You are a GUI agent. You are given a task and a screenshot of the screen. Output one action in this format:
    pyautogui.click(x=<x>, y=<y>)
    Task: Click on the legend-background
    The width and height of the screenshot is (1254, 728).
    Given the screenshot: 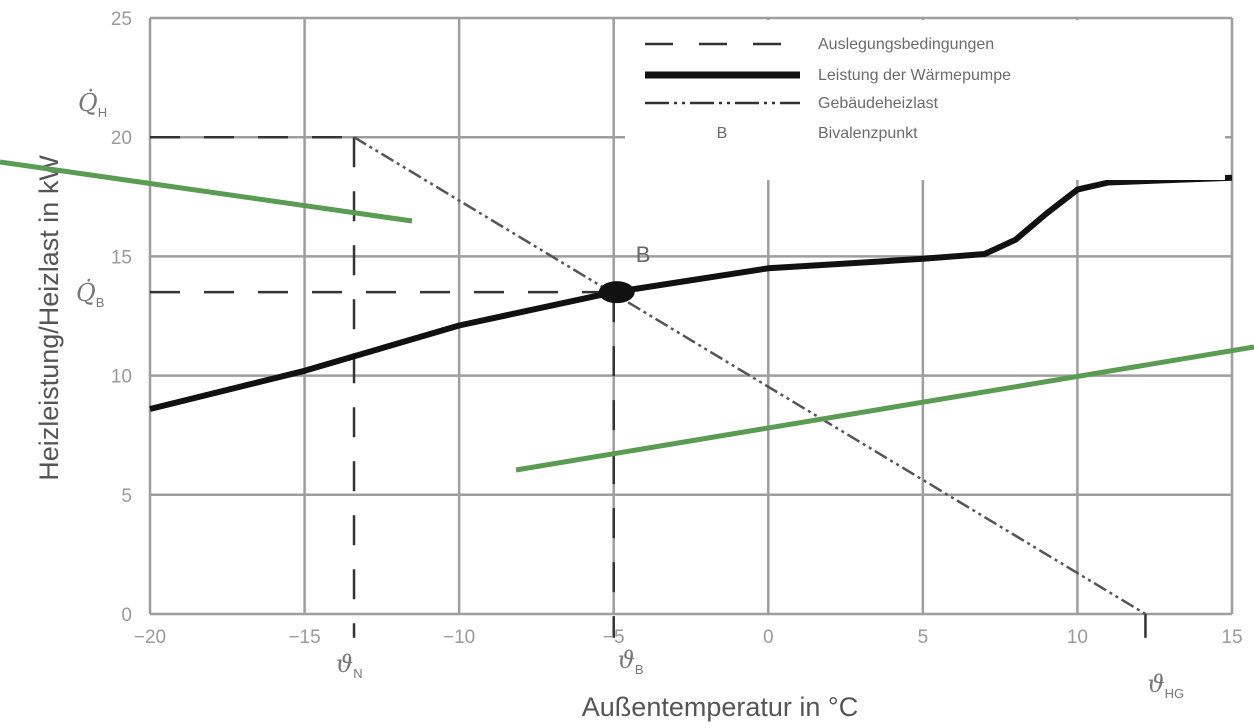 What is the action you would take?
    pyautogui.click(x=925, y=100)
    